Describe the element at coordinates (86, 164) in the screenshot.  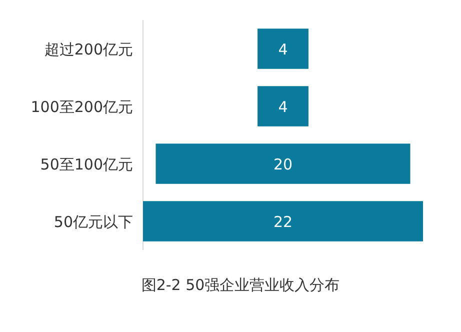
I see `category-label: 50至100亿元` at that location.